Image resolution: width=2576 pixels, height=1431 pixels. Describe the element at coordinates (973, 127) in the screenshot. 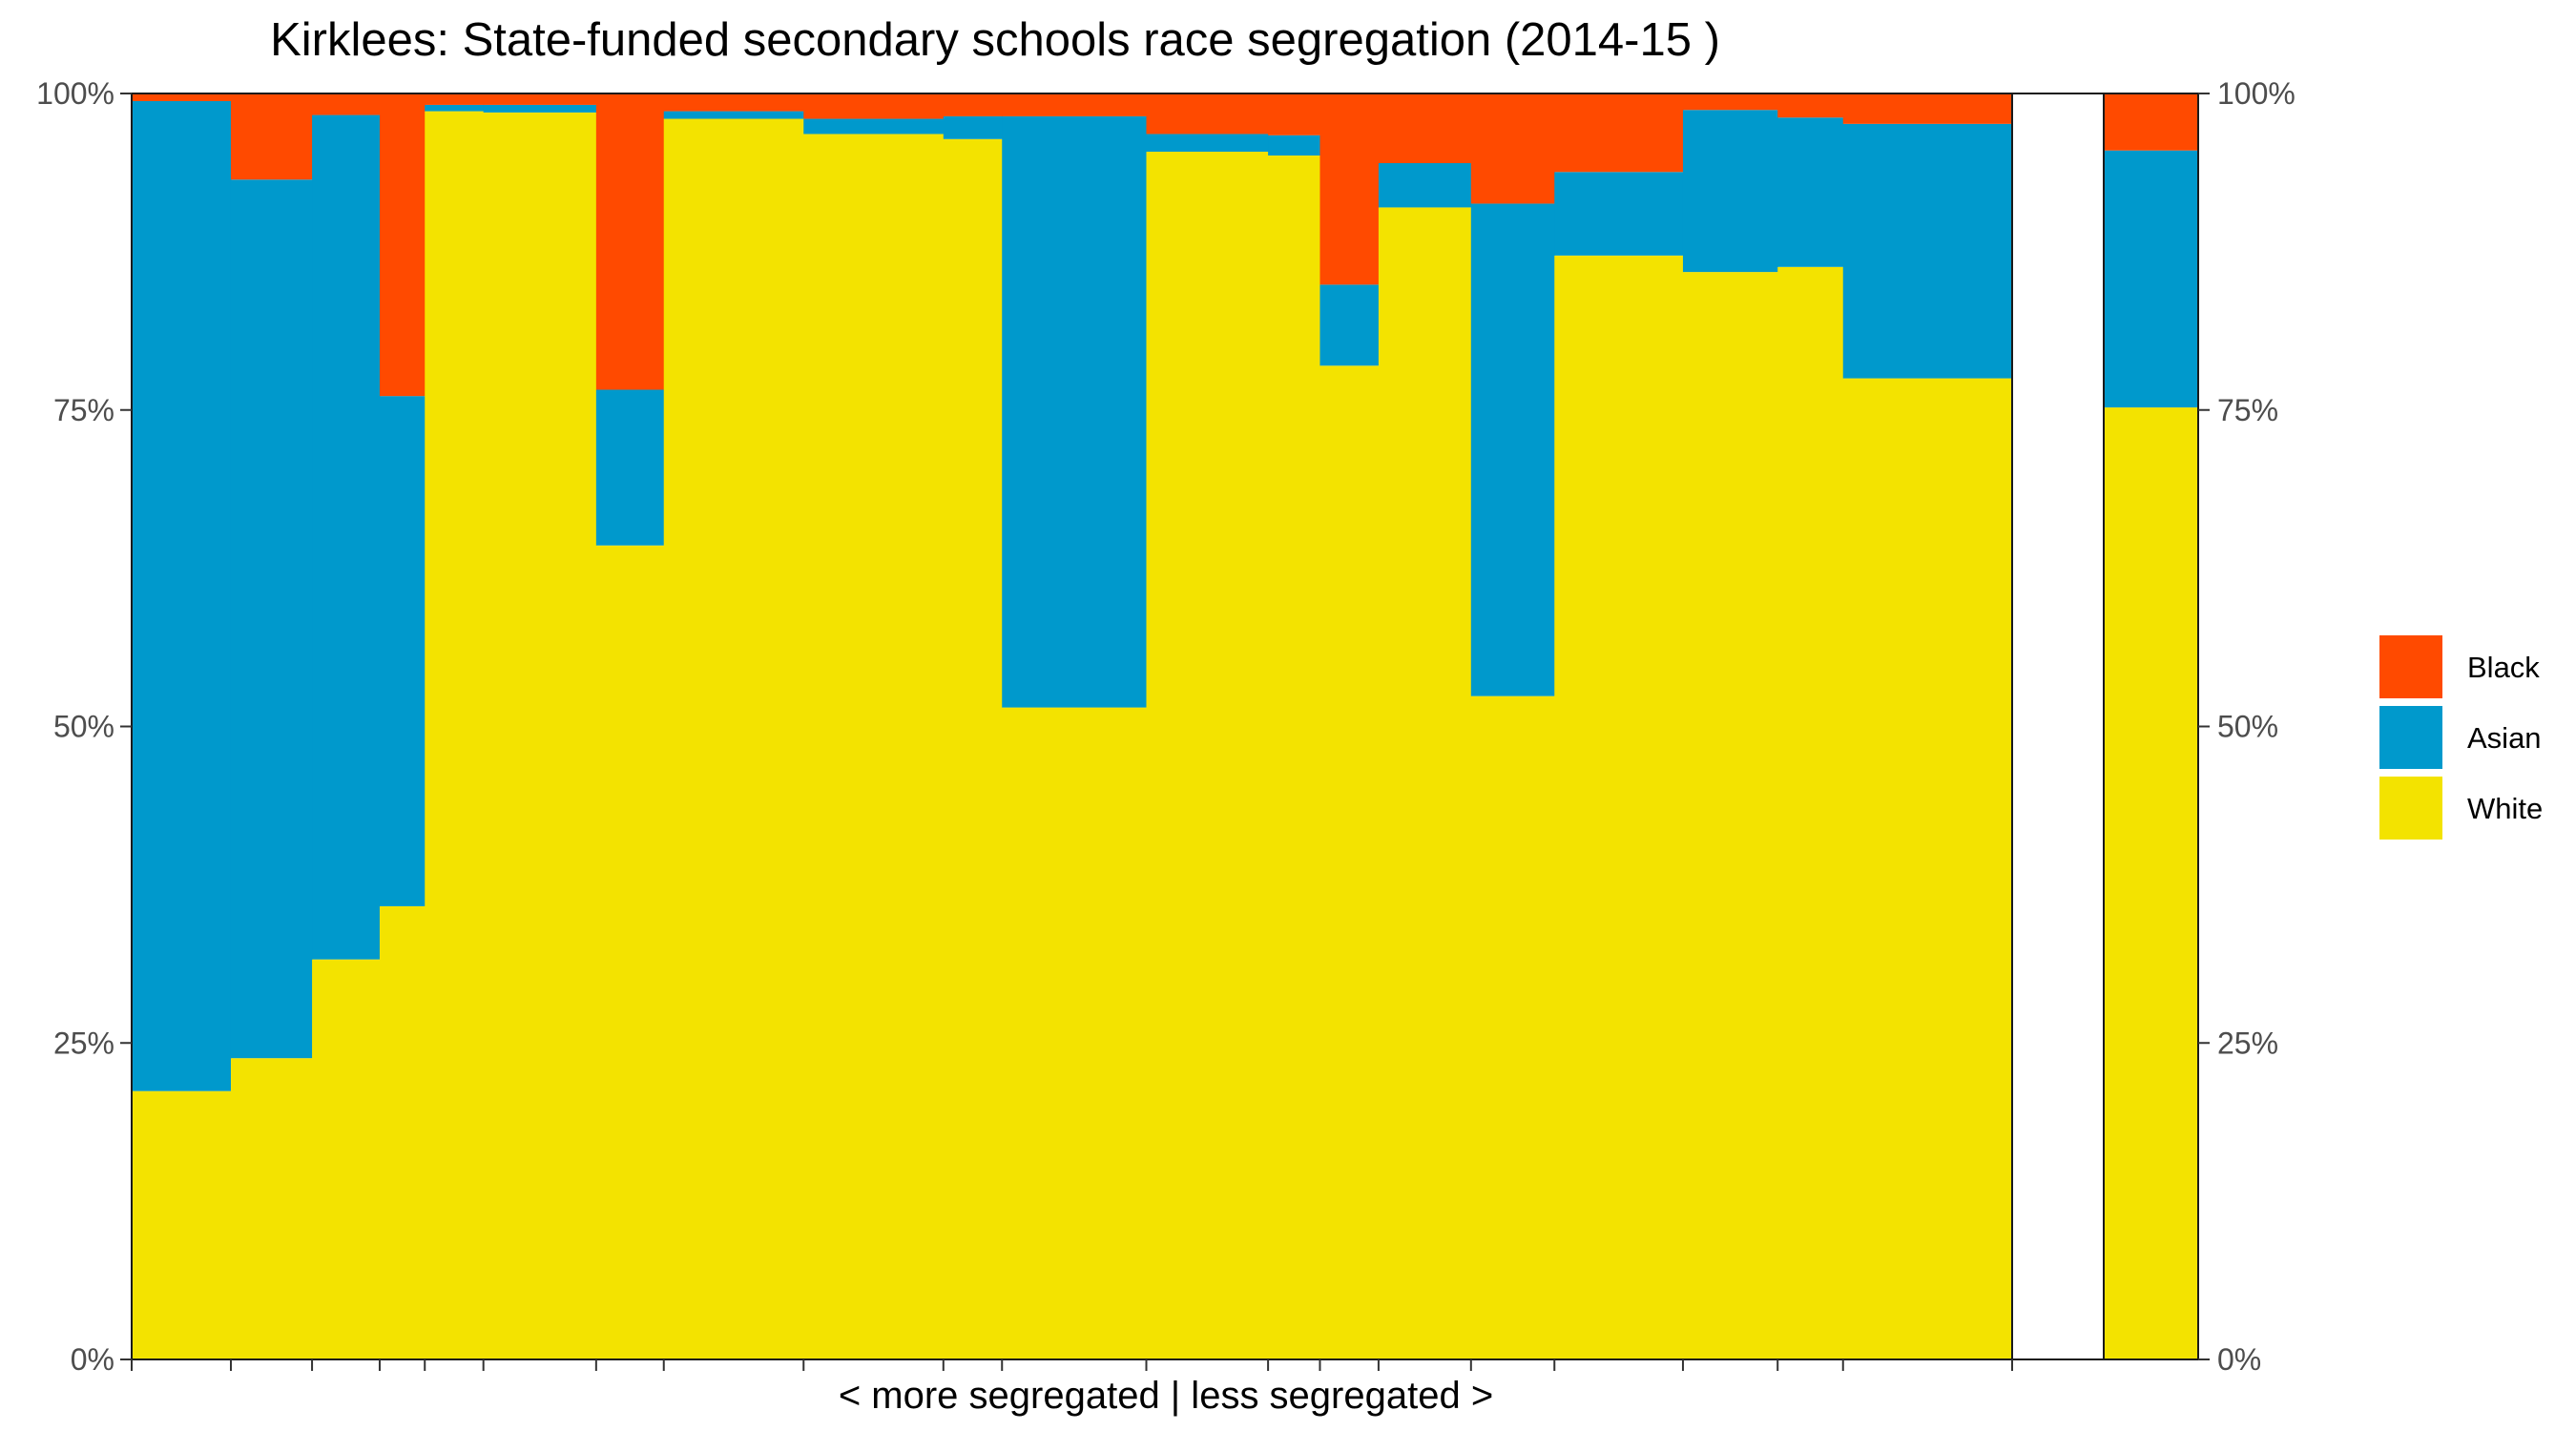

I see `bar-school-10-asian` at that location.